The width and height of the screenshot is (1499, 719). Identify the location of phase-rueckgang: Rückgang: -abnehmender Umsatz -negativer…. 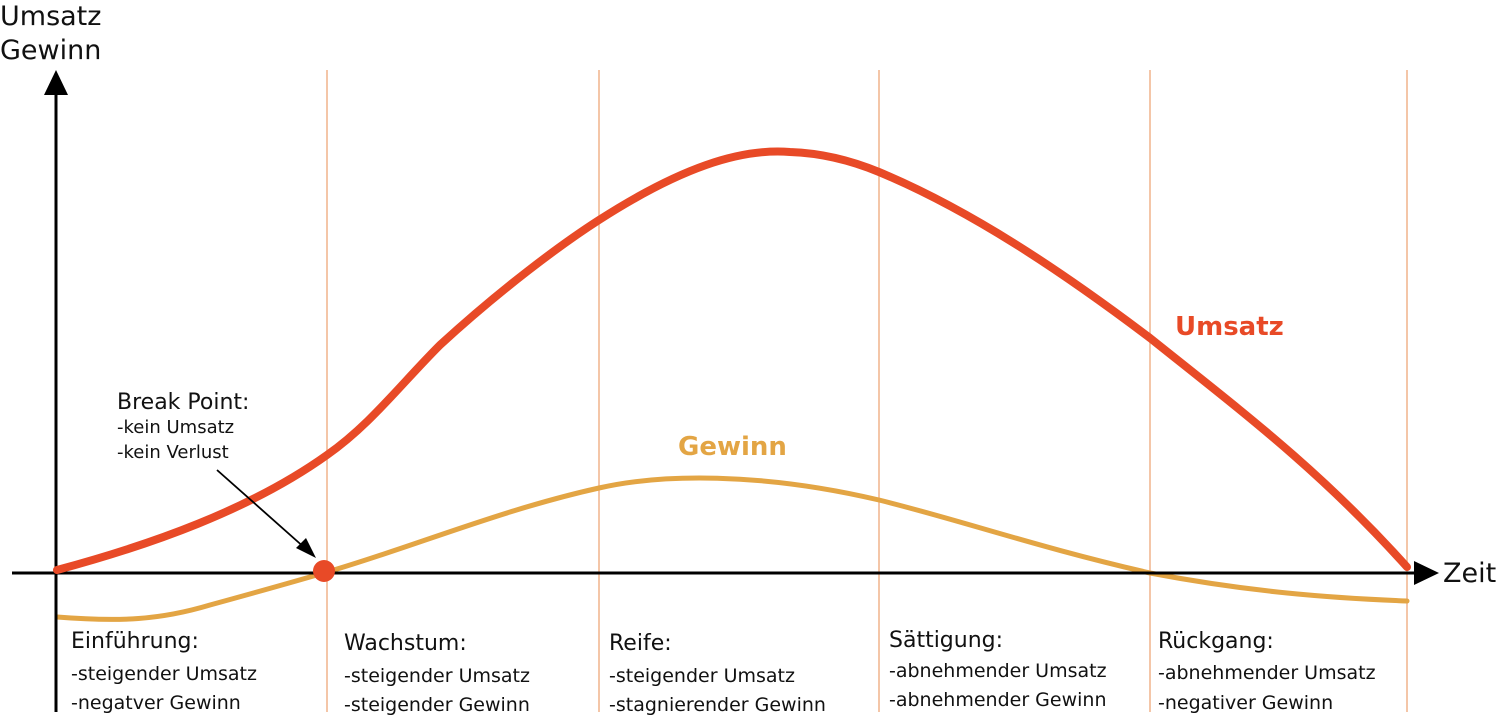
(1267, 671).